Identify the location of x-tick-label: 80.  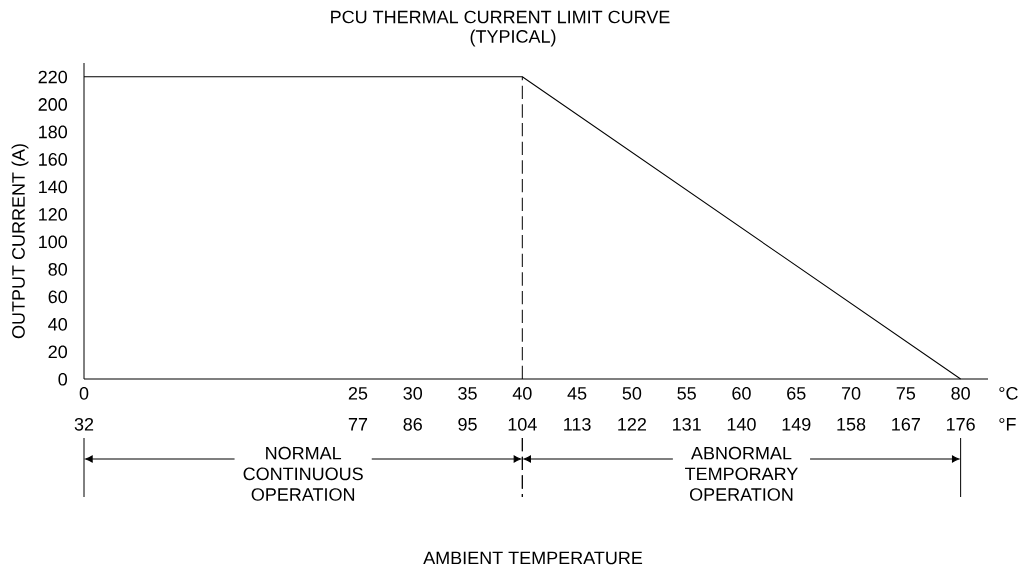
(960, 393).